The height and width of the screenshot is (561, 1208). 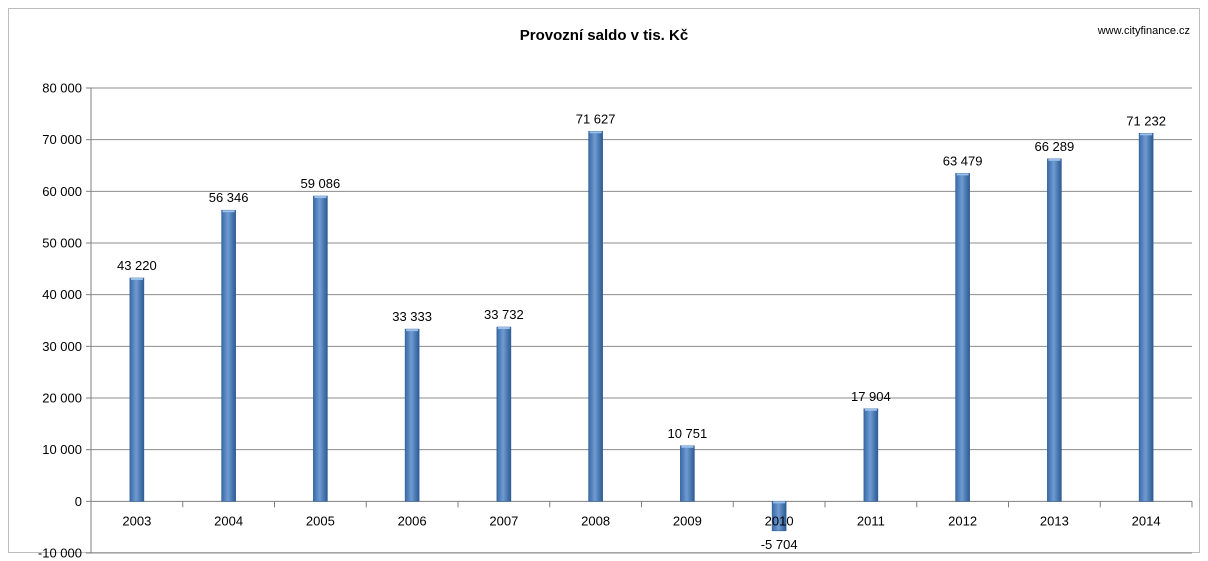 What do you see at coordinates (1146, 520) in the screenshot?
I see `x-tick-label: 2014` at bounding box center [1146, 520].